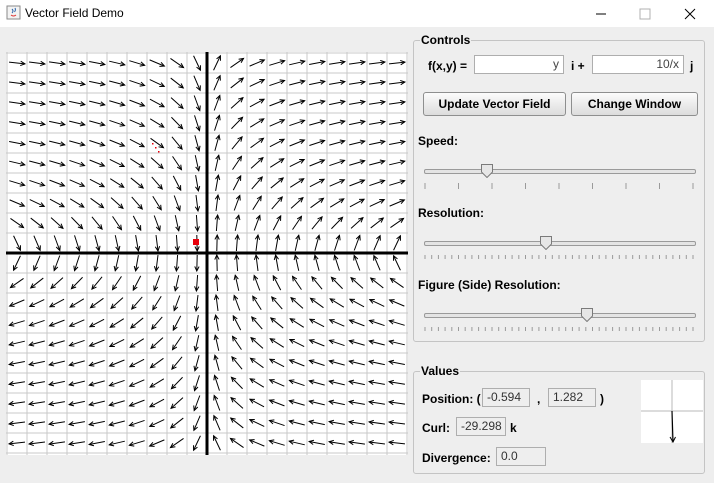 The height and width of the screenshot is (483, 714). Describe the element at coordinates (638, 64) in the screenshot. I see `j-component-input: 10/x` at that location.